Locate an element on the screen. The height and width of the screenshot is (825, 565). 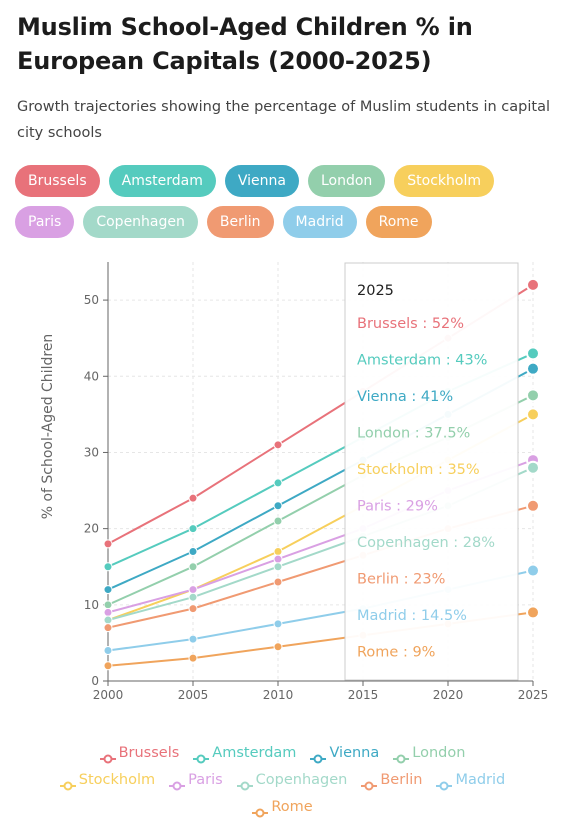
legend-row-3: Rome is located at coordinates (282, 807).